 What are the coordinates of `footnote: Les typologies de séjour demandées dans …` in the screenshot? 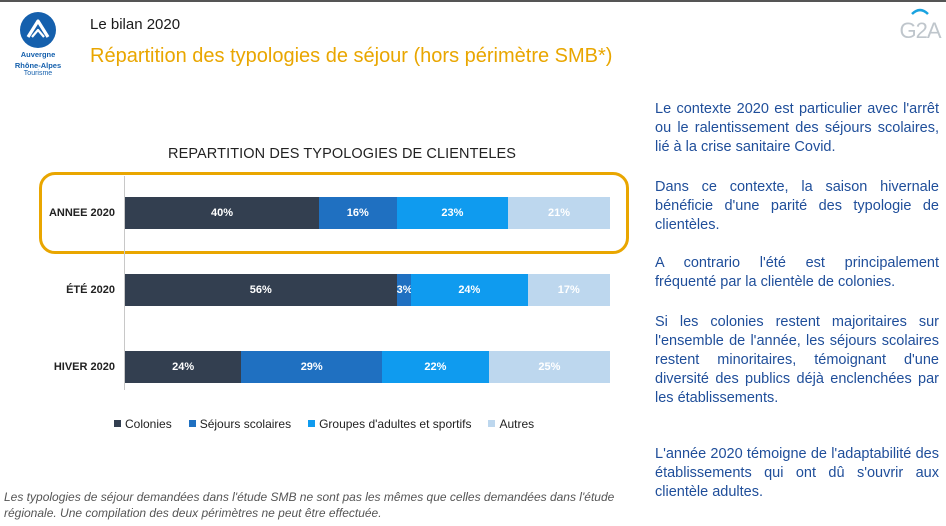 It's located at (309, 505).